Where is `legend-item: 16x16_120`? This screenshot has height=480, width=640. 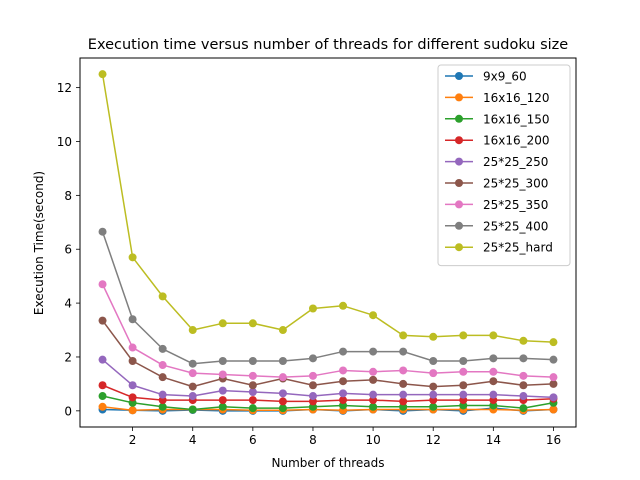
legend-item: 16x16_120 is located at coordinates (497, 98).